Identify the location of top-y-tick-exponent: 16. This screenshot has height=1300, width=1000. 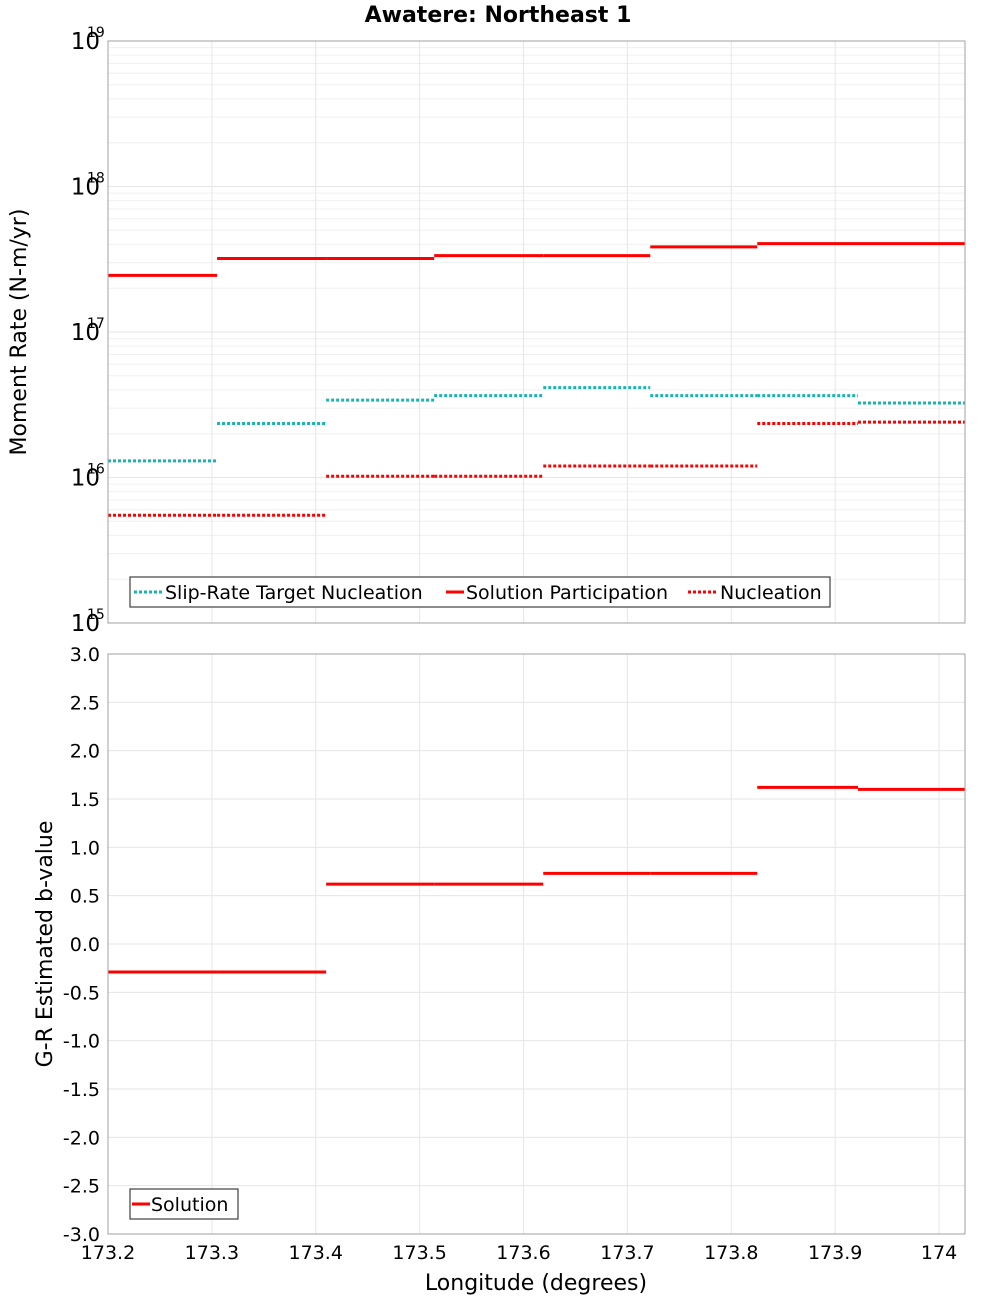
(96, 470).